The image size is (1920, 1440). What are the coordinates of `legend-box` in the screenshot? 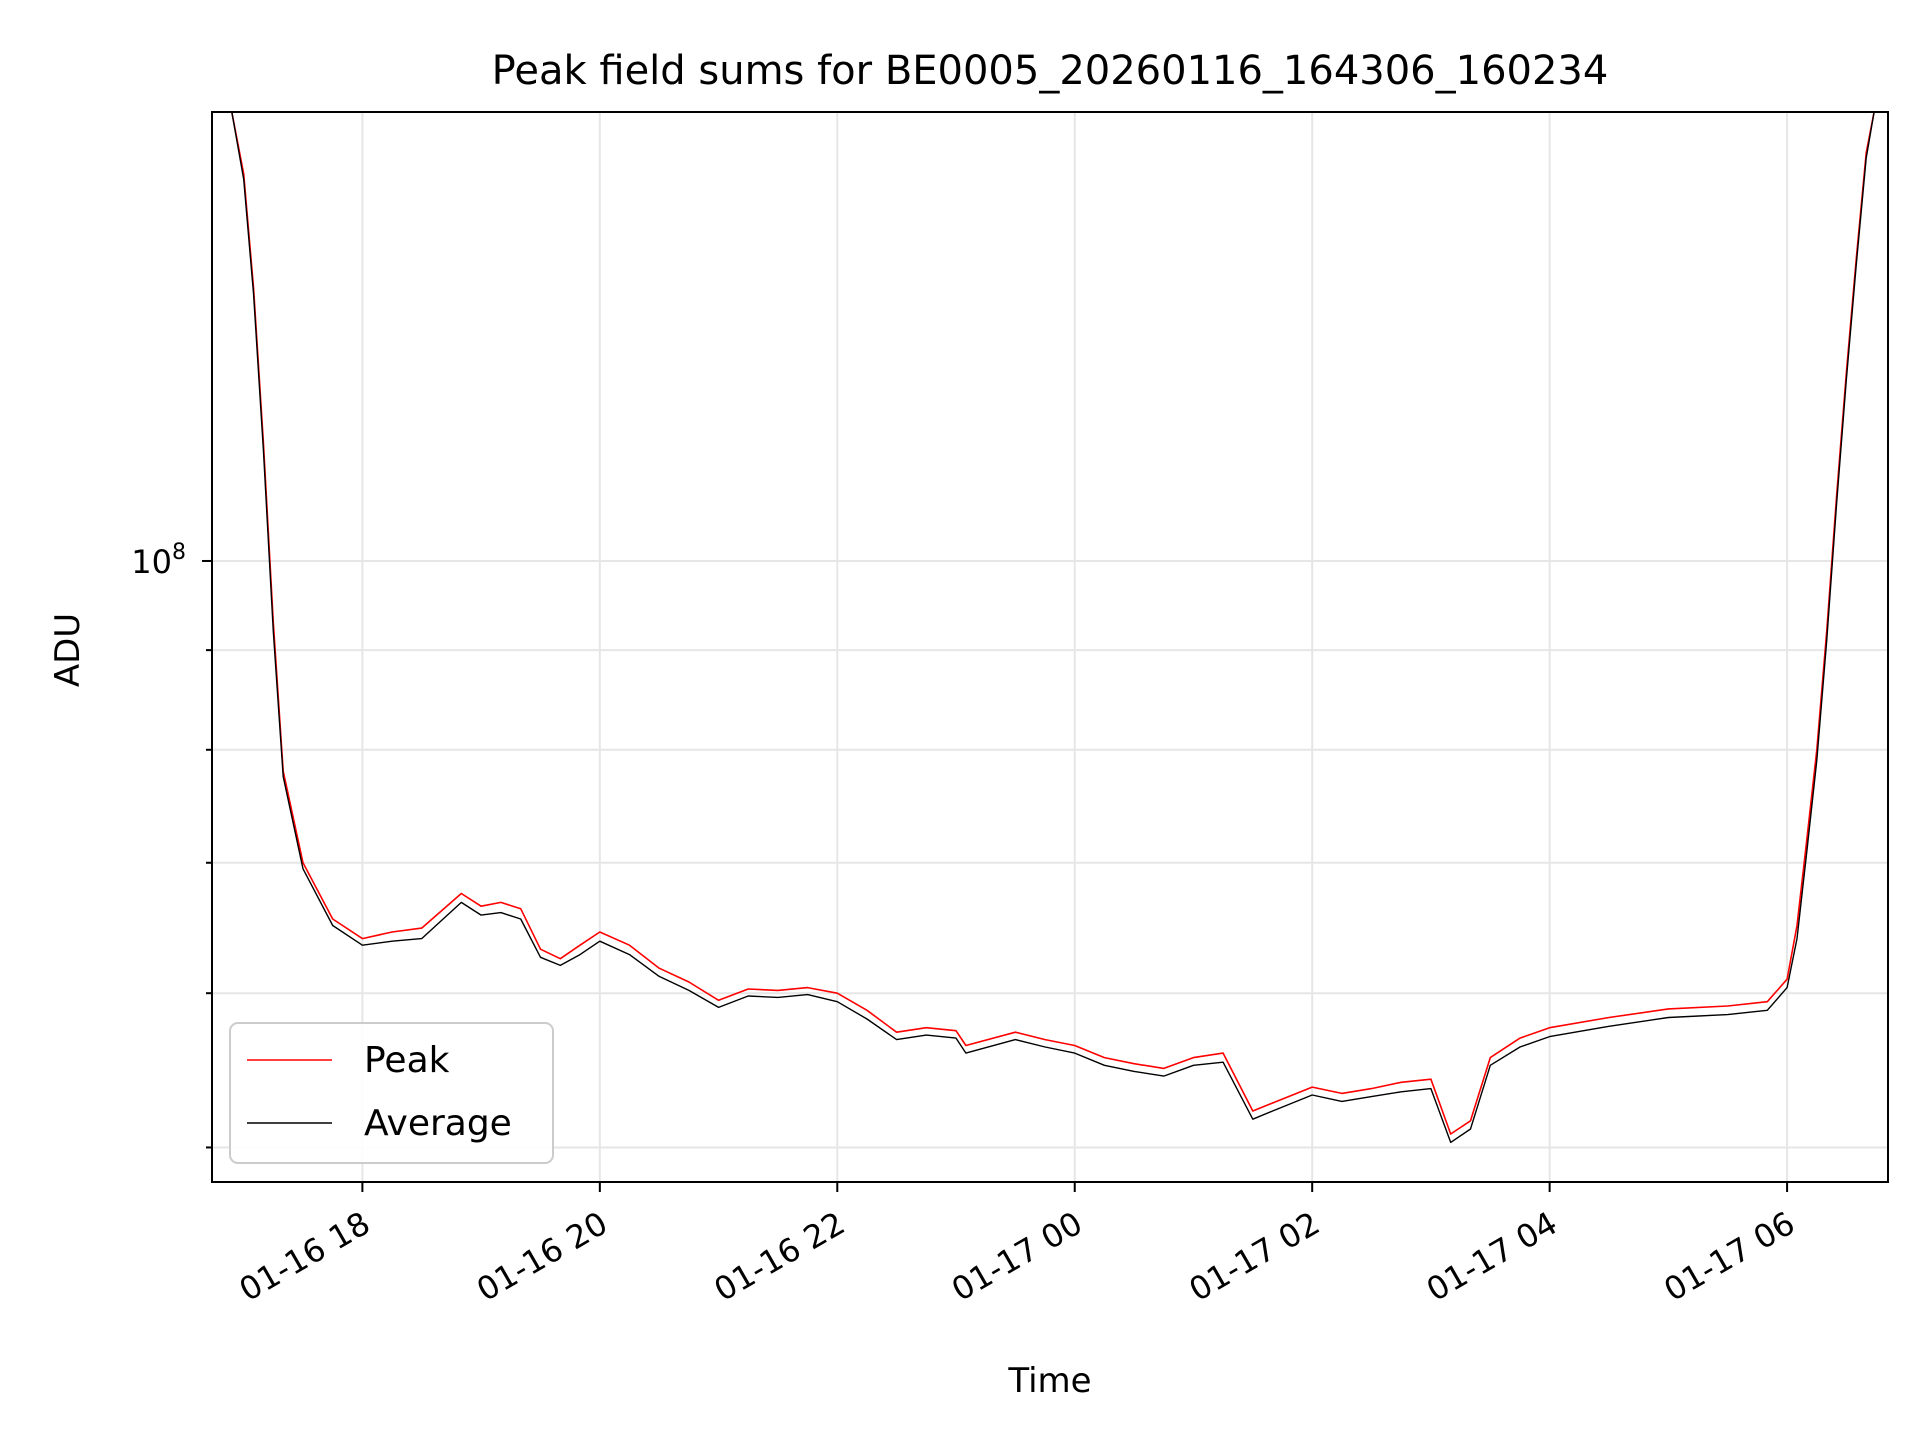 It's located at (391, 1093).